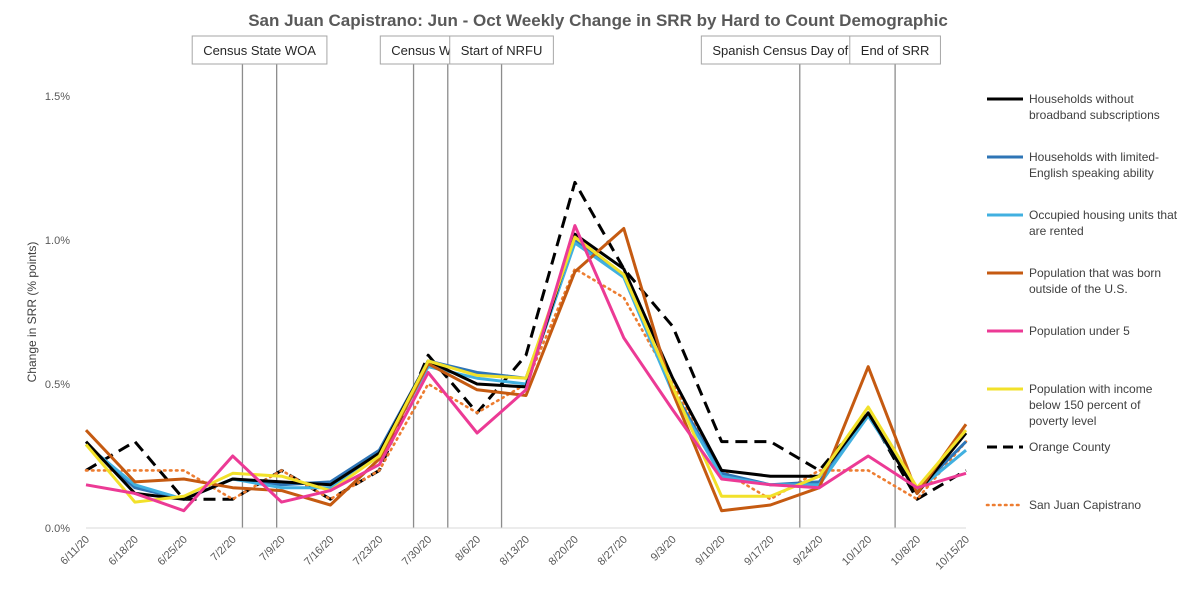 The image size is (1196, 593). Describe the element at coordinates (1056, 231) in the screenshot. I see `legend-label: are rented` at that location.